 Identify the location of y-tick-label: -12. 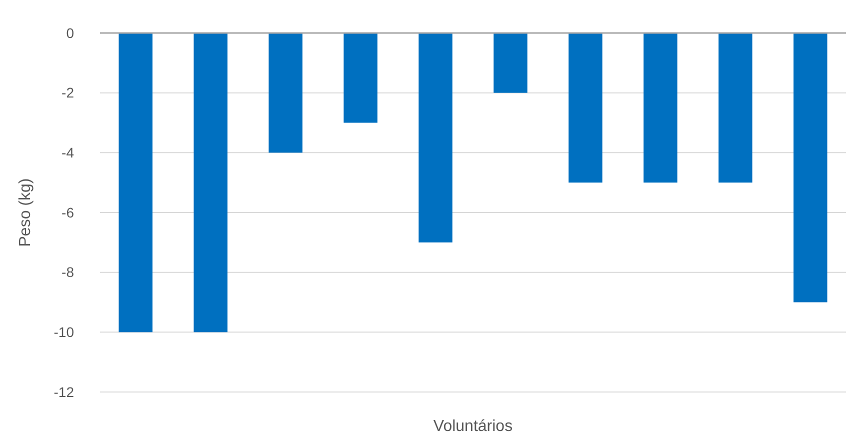
(64, 392).